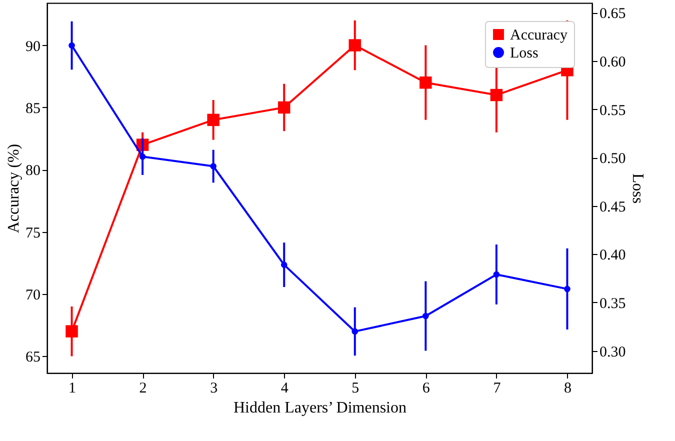  What do you see at coordinates (568, 388) in the screenshot?
I see `x-tick-label: 8` at bounding box center [568, 388].